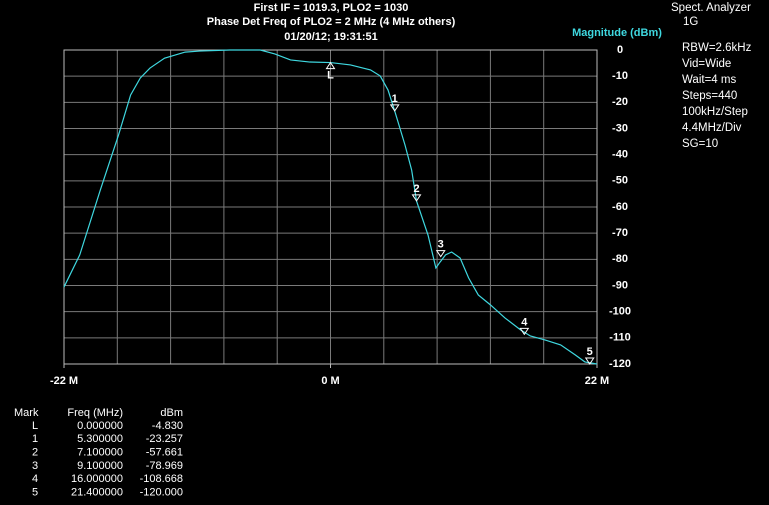 The image size is (769, 505). I want to click on y-tick-label: -90, so click(620, 285).